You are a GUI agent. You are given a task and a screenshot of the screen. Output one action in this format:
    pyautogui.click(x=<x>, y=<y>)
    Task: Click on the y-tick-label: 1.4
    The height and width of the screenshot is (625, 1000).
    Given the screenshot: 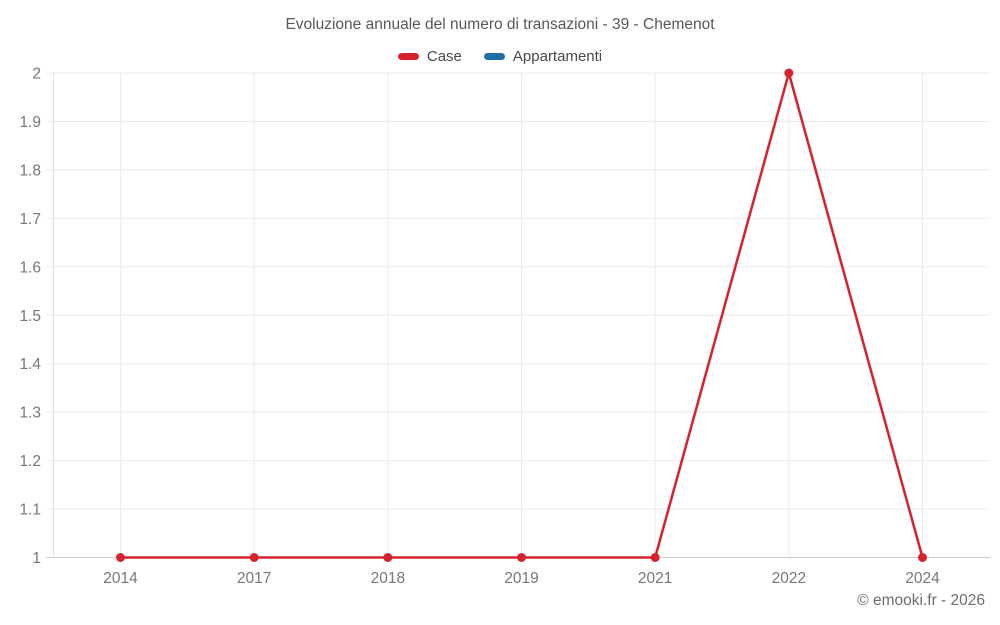 What is the action you would take?
    pyautogui.click(x=30, y=364)
    